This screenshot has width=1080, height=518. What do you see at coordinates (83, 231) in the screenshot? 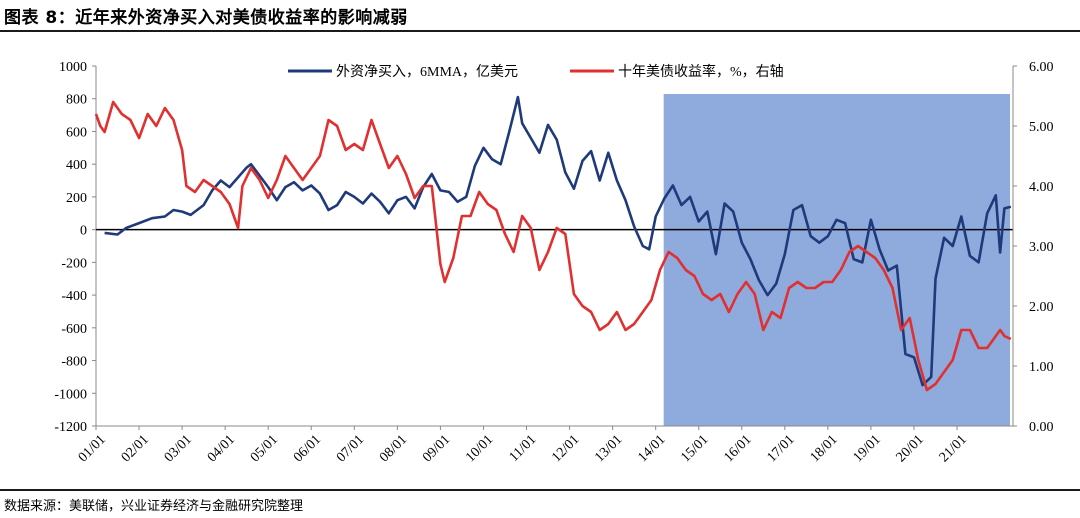
I see `left-tick-label: 0` at bounding box center [83, 231].